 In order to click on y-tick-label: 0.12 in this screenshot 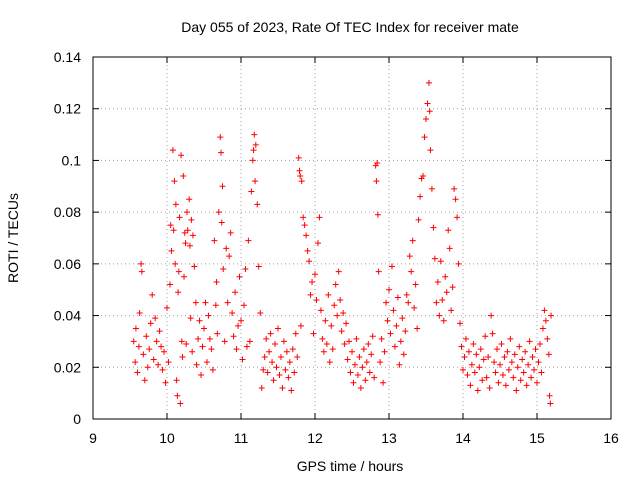, I will do `click(67, 109)`.